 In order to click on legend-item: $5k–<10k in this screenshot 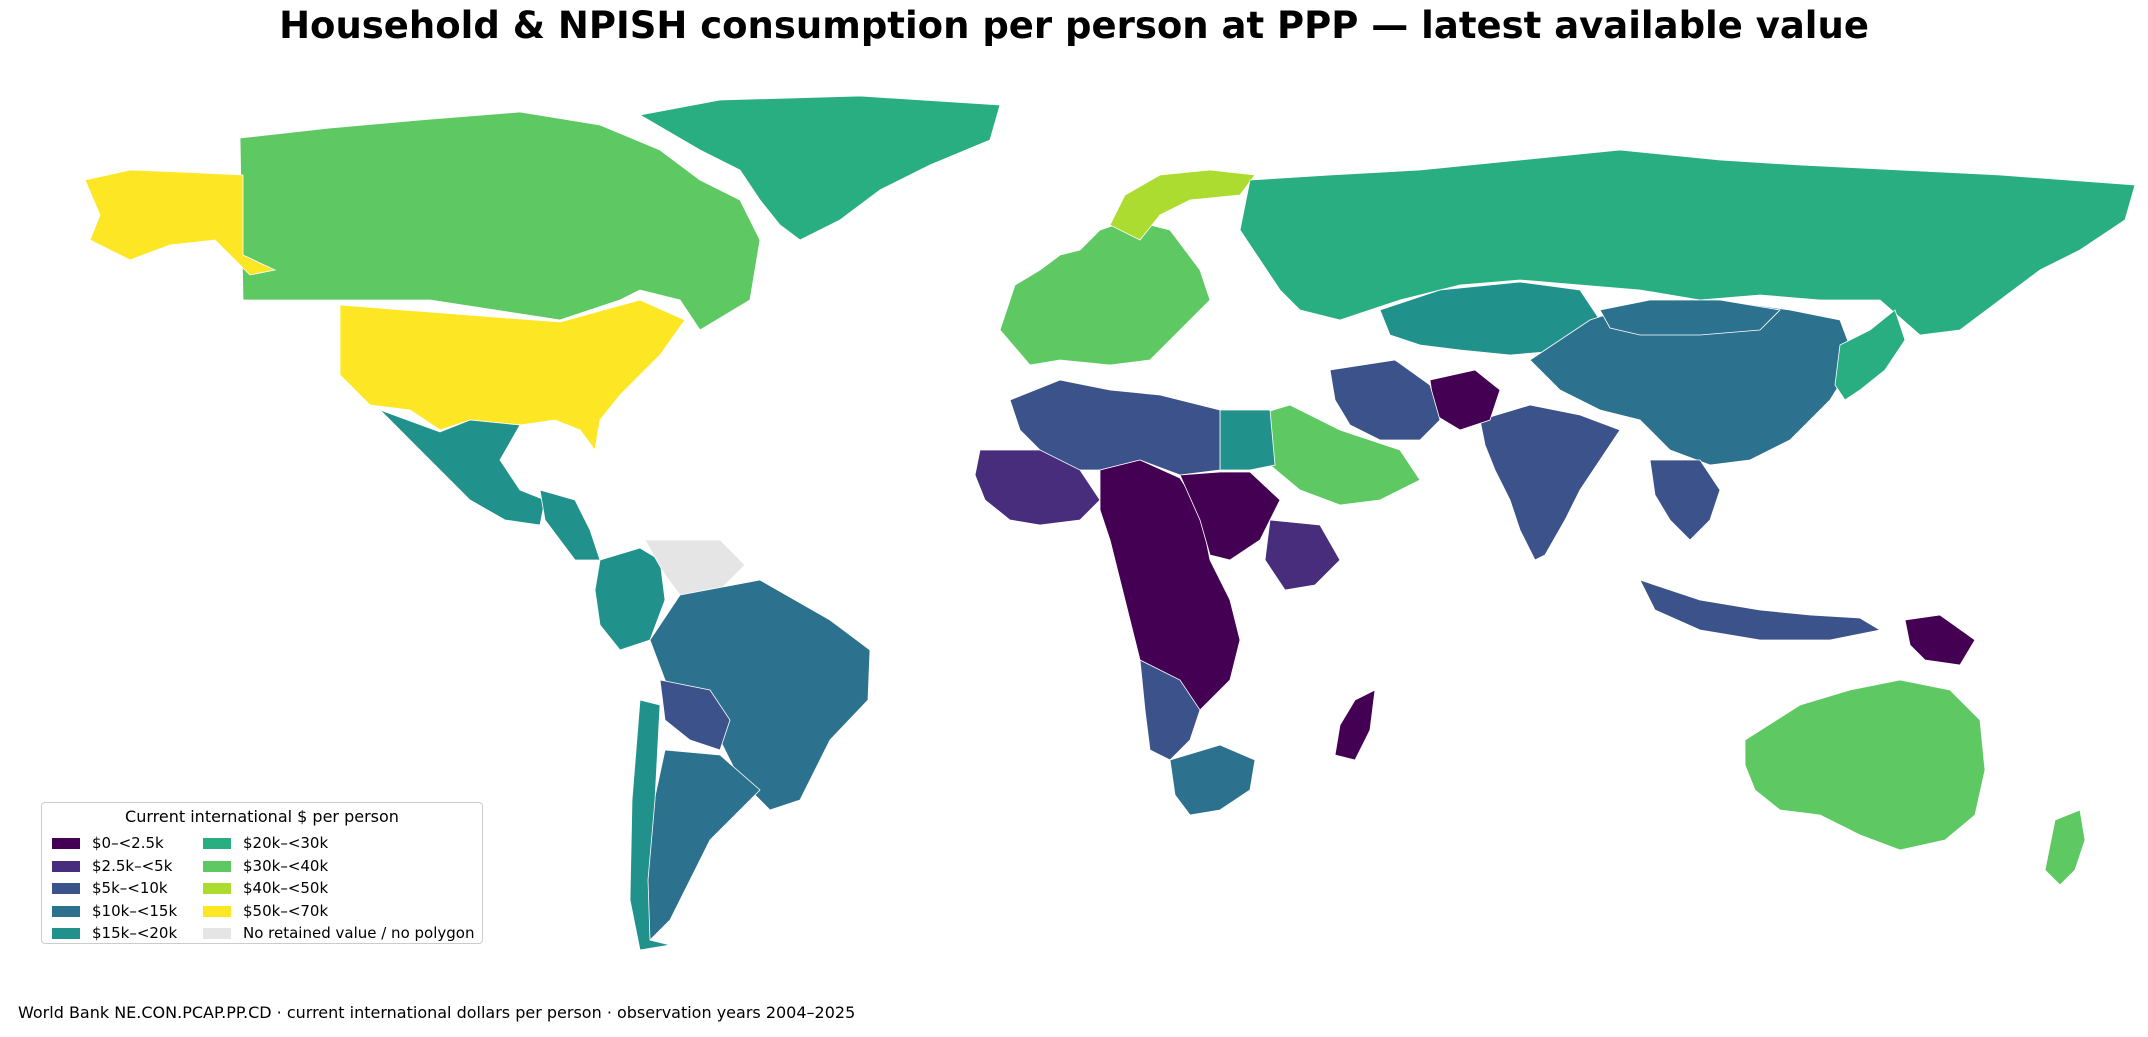, I will do `click(110, 888)`.